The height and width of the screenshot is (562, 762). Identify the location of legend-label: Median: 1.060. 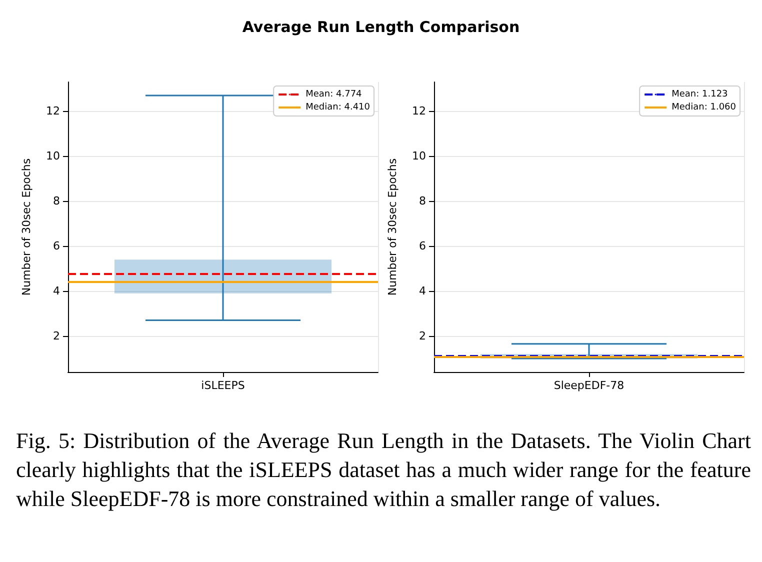
(704, 107).